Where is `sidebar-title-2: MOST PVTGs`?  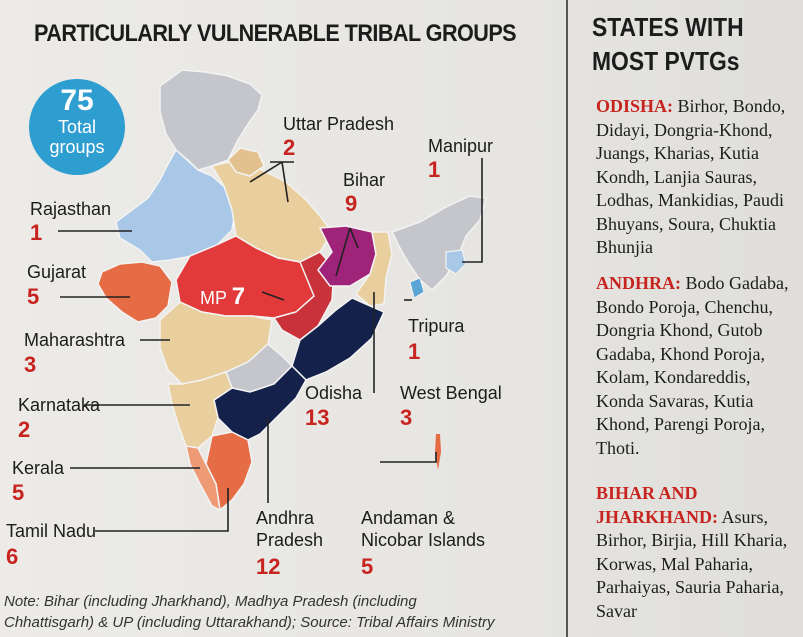 sidebar-title-2: MOST PVTGs is located at coordinates (666, 61).